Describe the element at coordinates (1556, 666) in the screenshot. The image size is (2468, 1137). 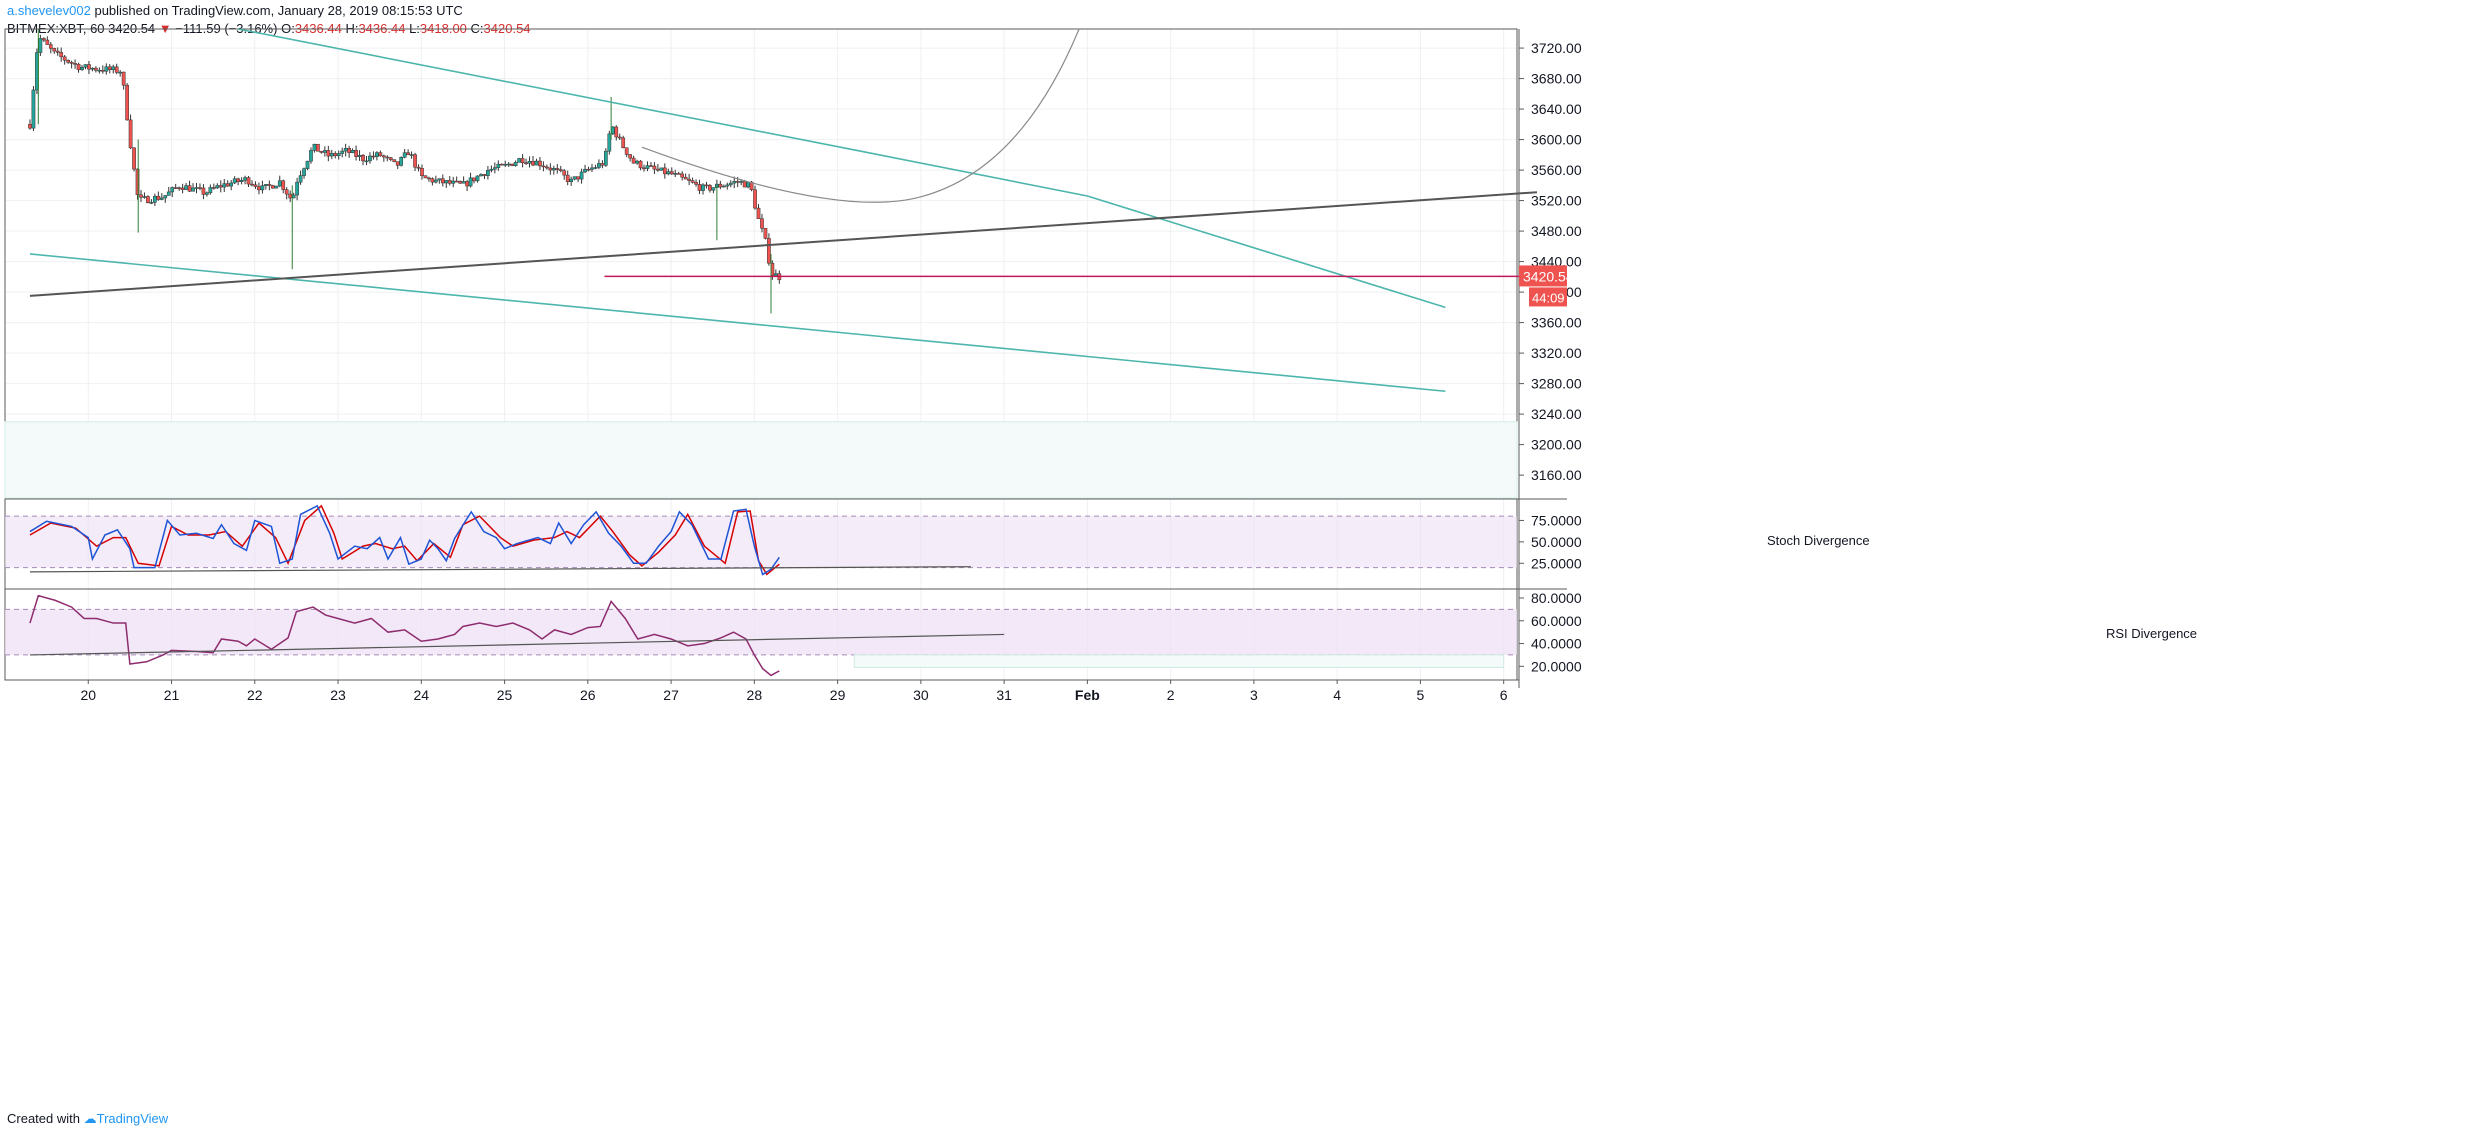
I see `rsi-tick-label: 20.0000` at that location.